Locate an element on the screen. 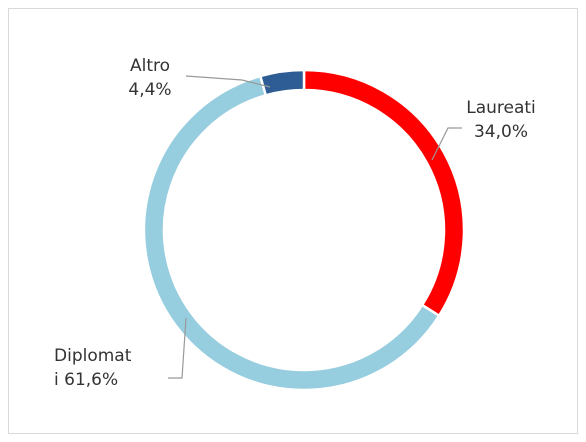 This screenshot has width=586, height=442. value-label: 34,0% is located at coordinates (500, 132).